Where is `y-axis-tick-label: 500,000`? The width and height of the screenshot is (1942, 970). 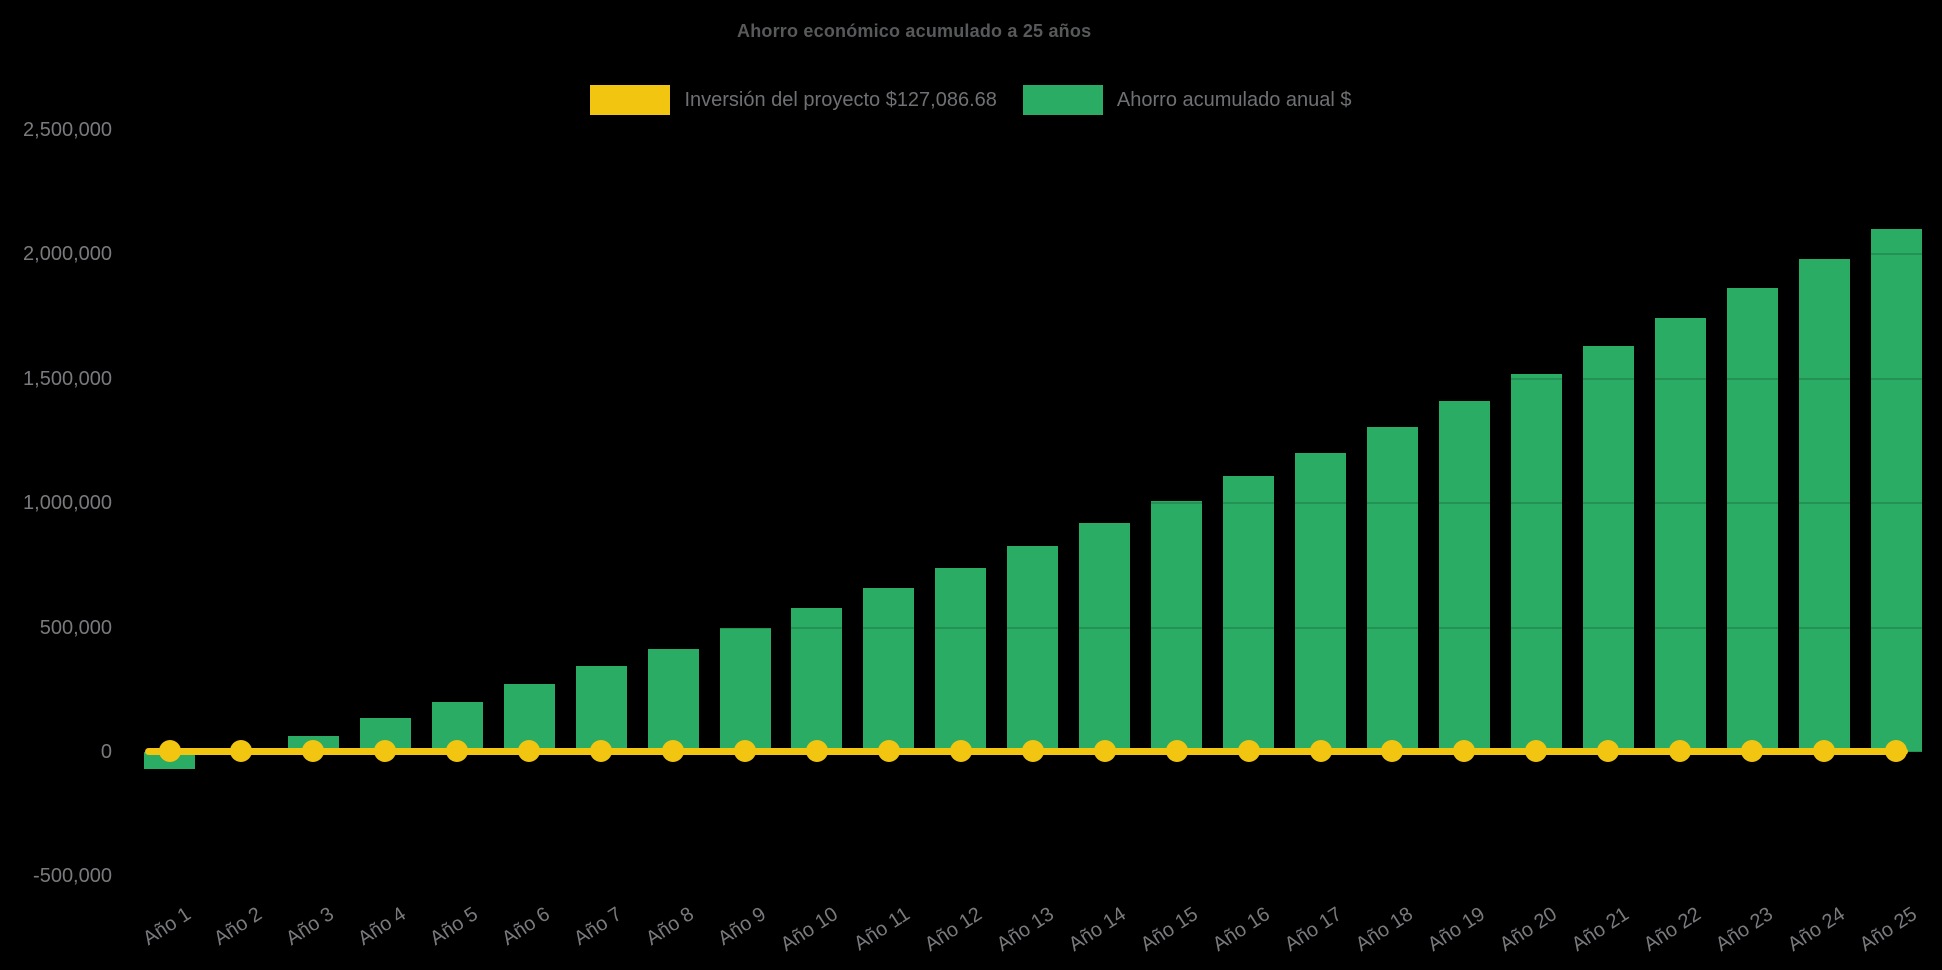
y-axis-tick-label: 500,000 is located at coordinates (75, 627).